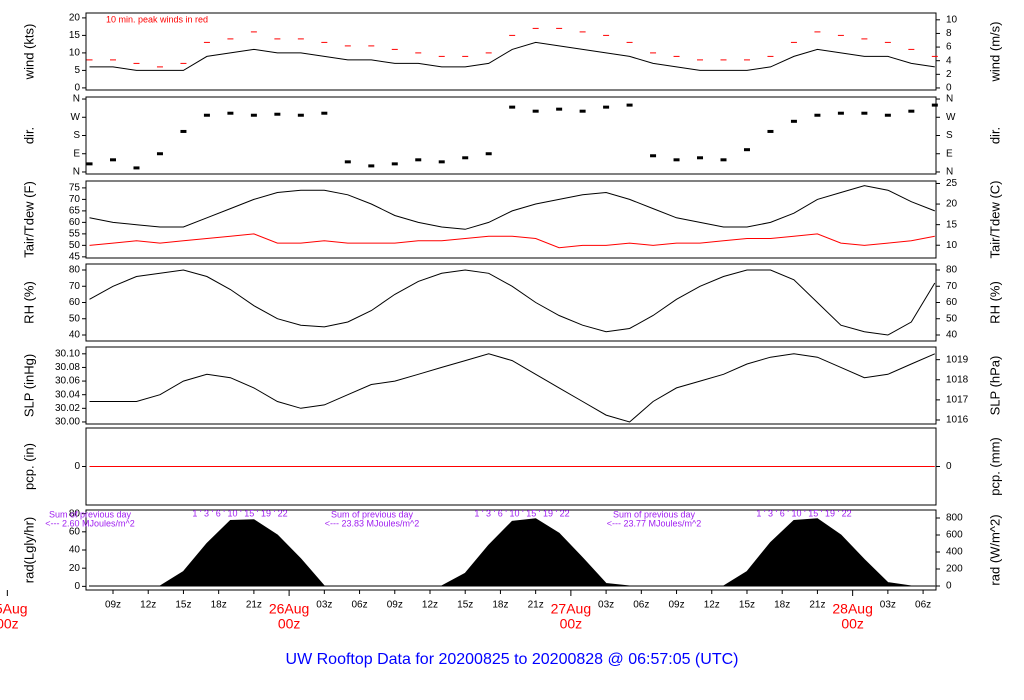 Image resolution: width=1024 pixels, height=700 pixels. I want to click on y2-tick-label: N, so click(949, 99).